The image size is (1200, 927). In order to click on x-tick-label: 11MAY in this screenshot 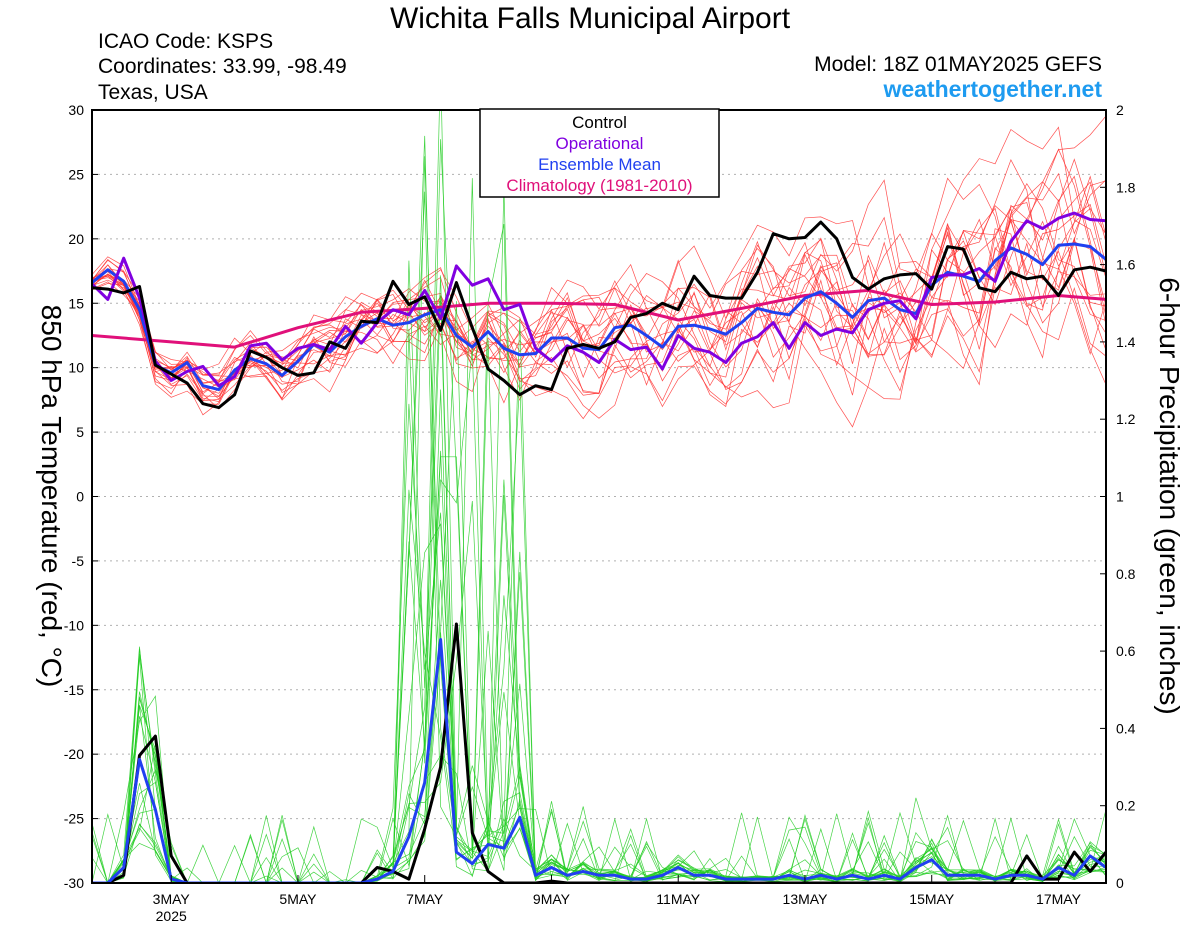, I will do `click(678, 899)`.